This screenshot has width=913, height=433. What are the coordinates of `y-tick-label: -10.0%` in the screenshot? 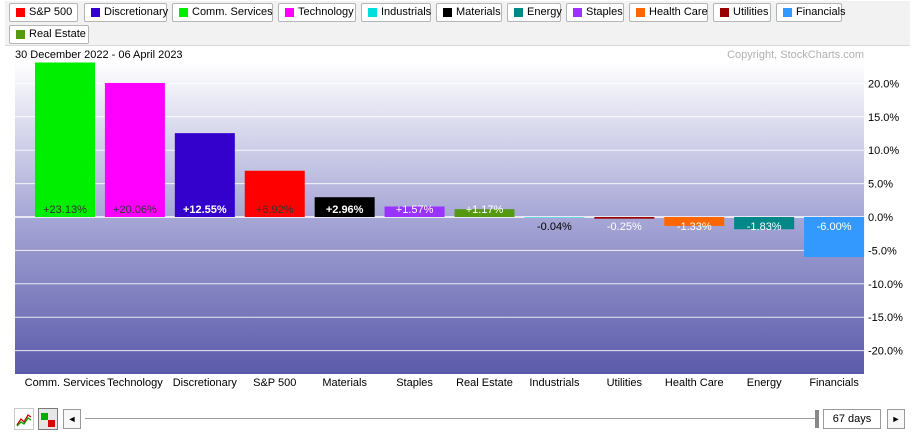 It's located at (885, 285).